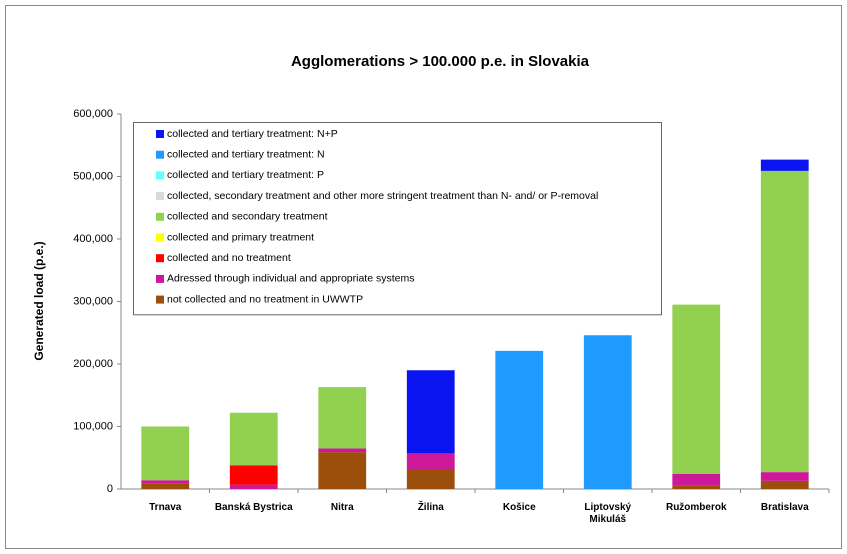 Image resolution: width=847 pixels, height=554 pixels. Describe the element at coordinates (240, 237) in the screenshot. I see `legend-label: collected and primary treatment` at that location.